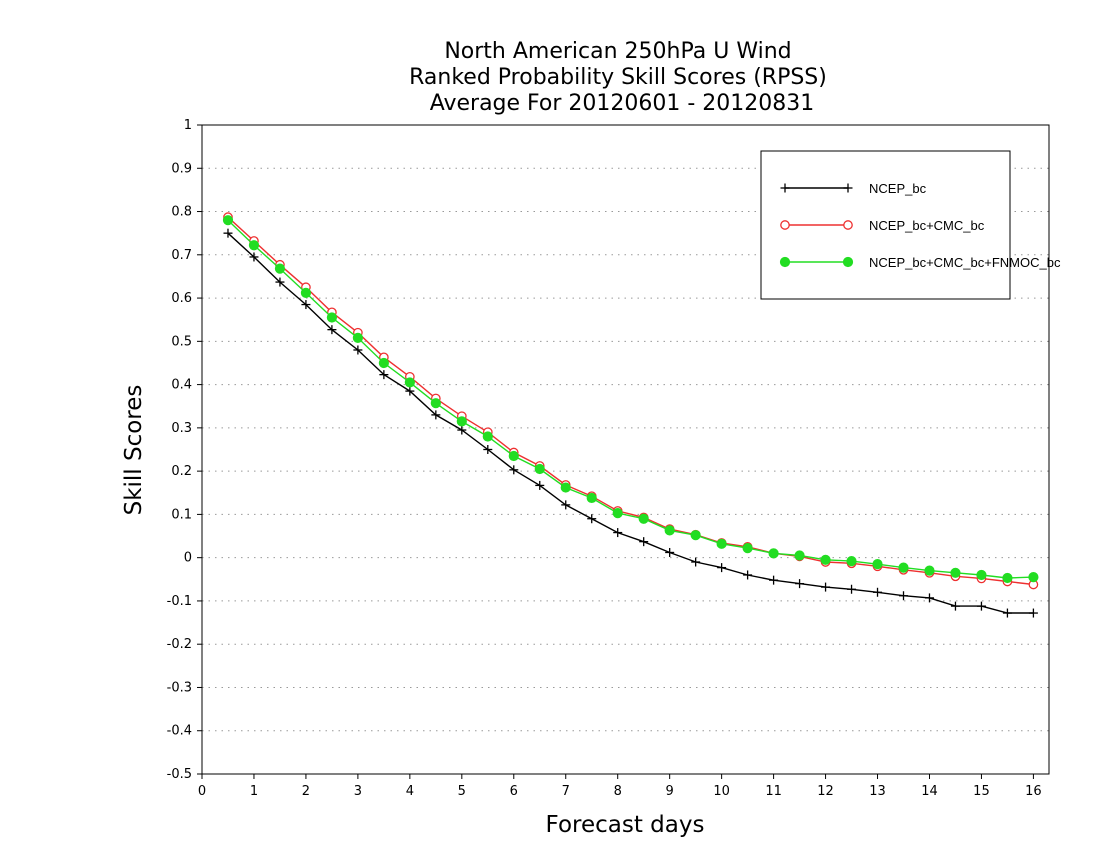  I want to click on chart-title-line-3: Average For 20120601 - 20120831, so click(622, 103).